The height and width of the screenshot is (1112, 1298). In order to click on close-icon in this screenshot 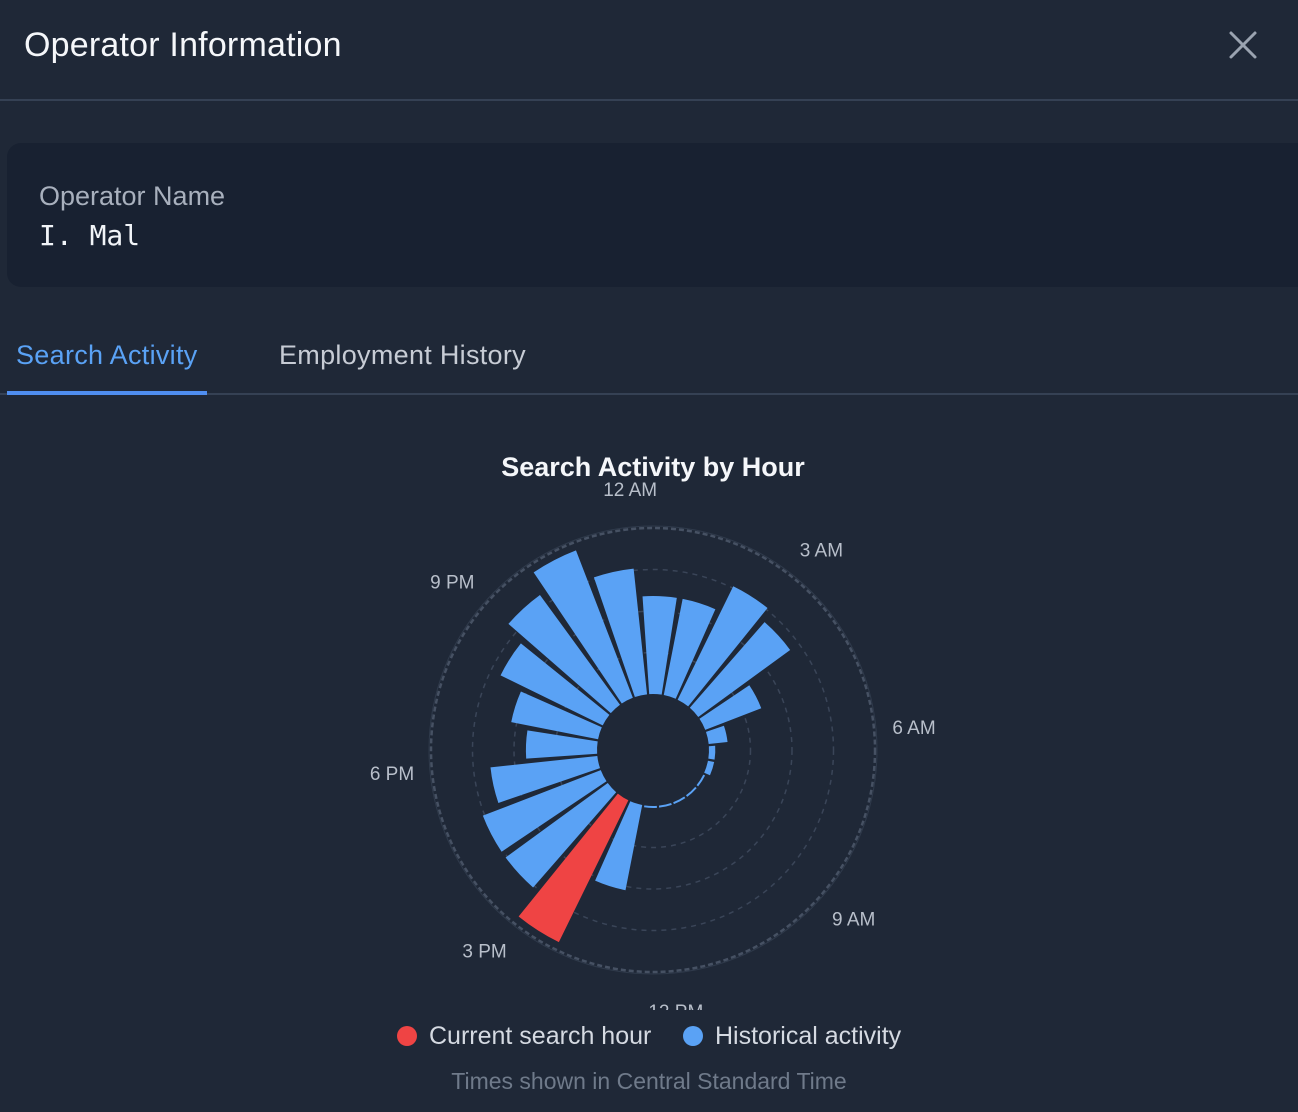, I will do `click(1243, 45)`.